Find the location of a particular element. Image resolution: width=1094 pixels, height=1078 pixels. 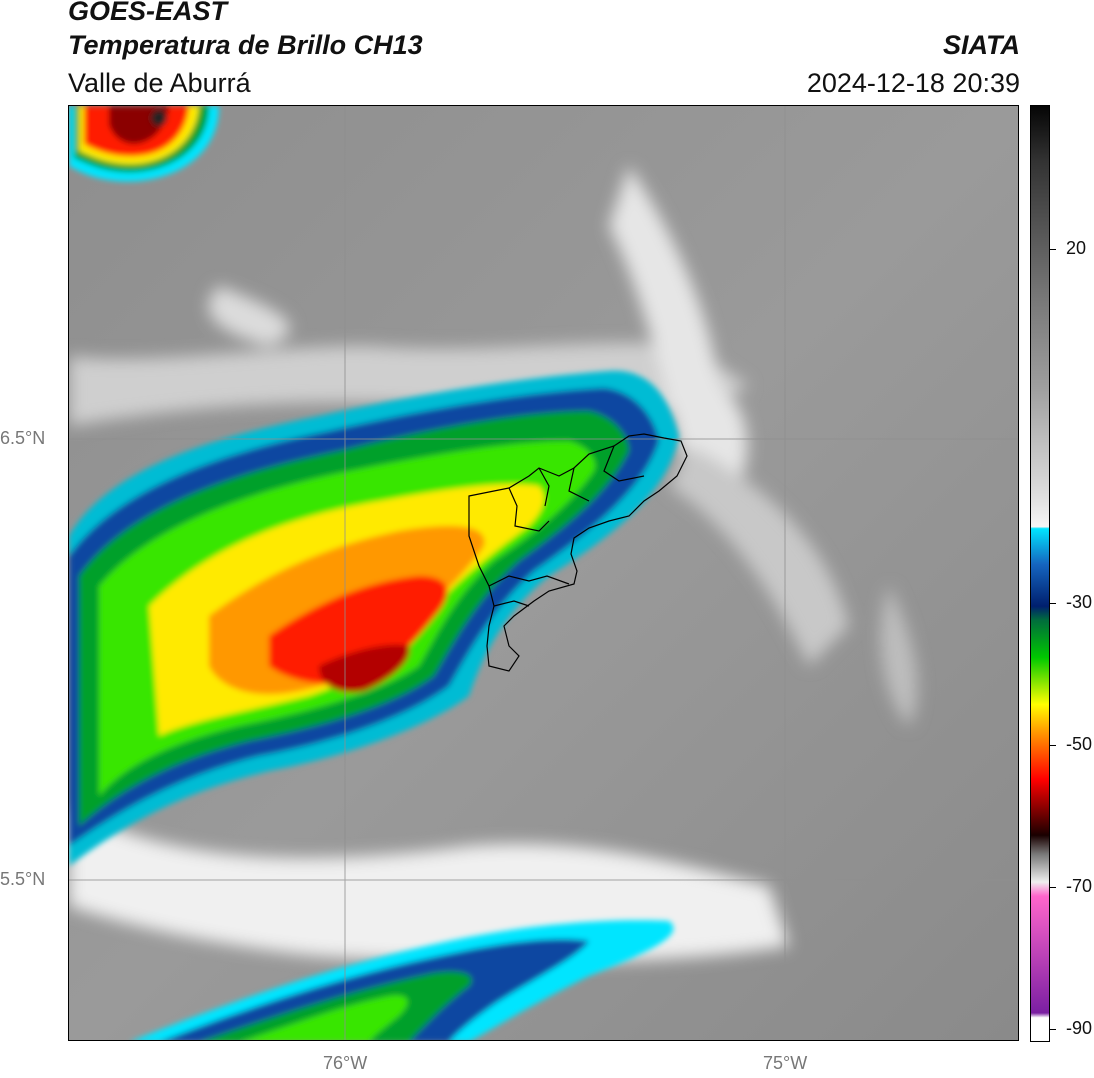

lon-label: 75°W is located at coordinates (785, 1063).